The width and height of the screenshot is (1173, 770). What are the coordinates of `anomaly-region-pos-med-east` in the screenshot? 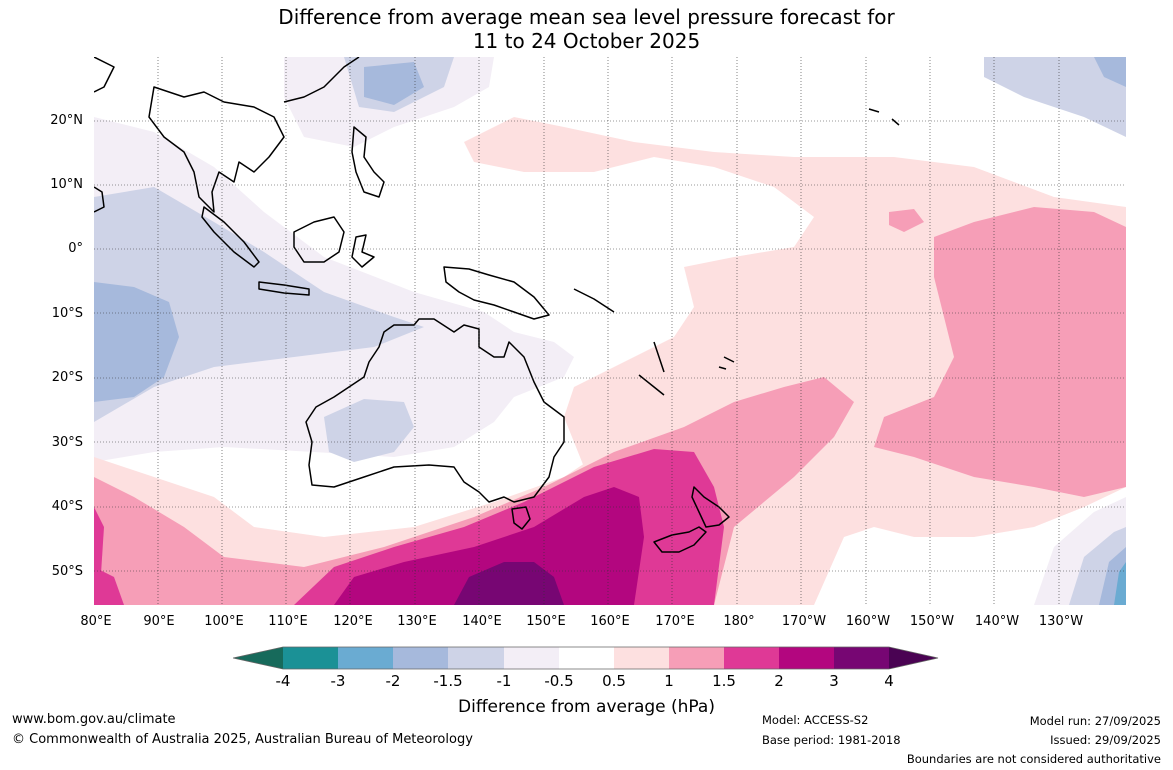 It's located at (1000, 352).